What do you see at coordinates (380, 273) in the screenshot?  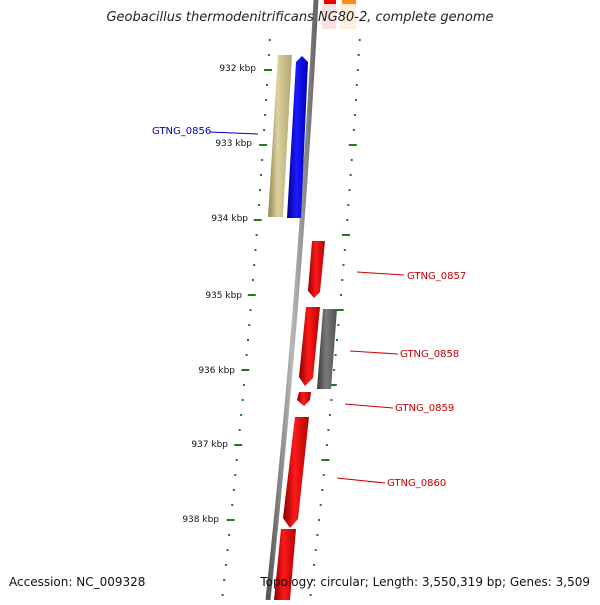 I see `gene-gtng-0857-leader` at bounding box center [380, 273].